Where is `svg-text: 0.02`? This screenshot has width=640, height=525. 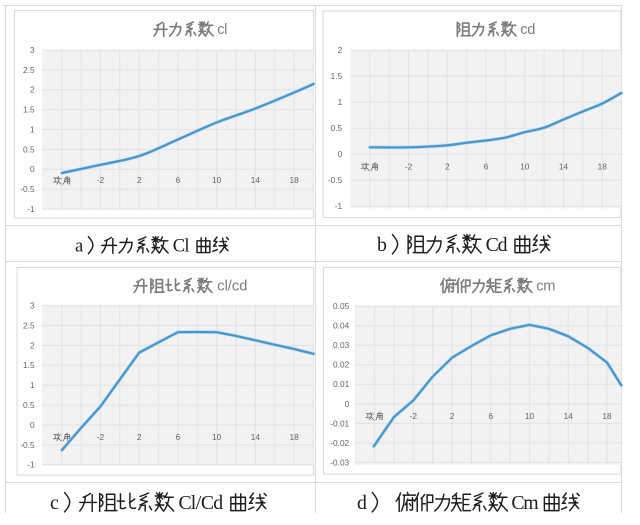
svg-text: 0.02 is located at coordinates (341, 365).